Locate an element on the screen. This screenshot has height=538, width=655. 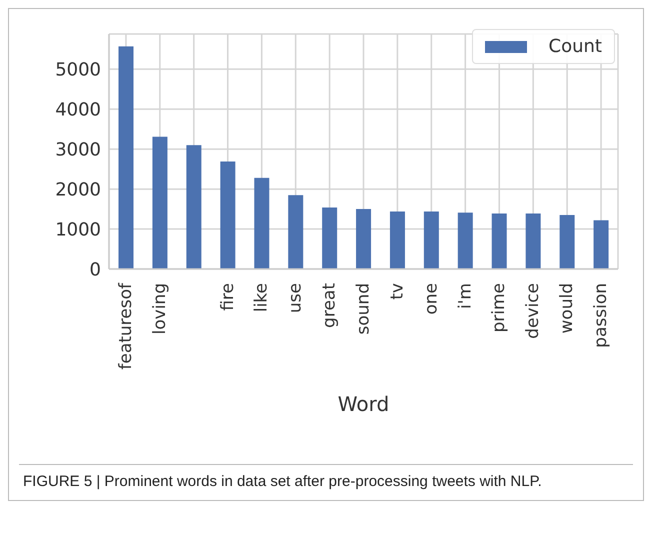
y-tick-label: 3000 is located at coordinates (78, 149).